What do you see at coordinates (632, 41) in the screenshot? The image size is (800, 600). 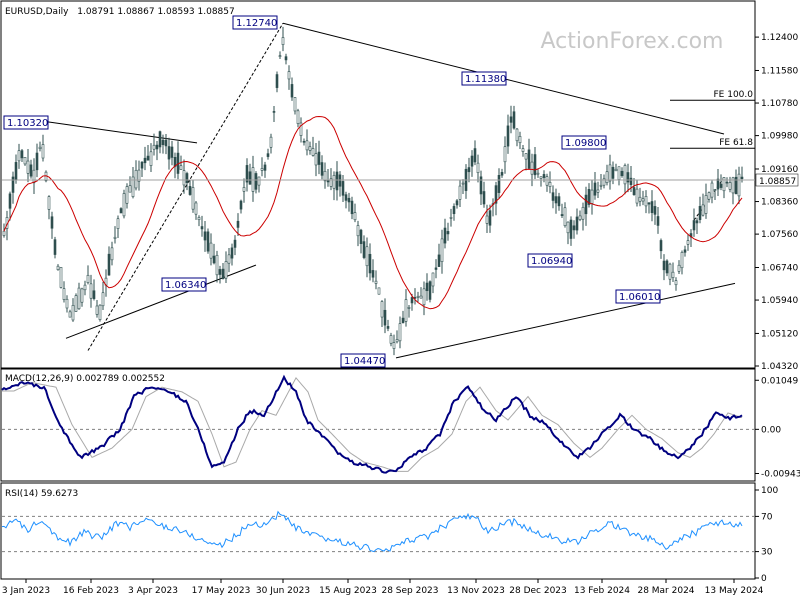 I see `watermark: ActionForex.com` at bounding box center [632, 41].